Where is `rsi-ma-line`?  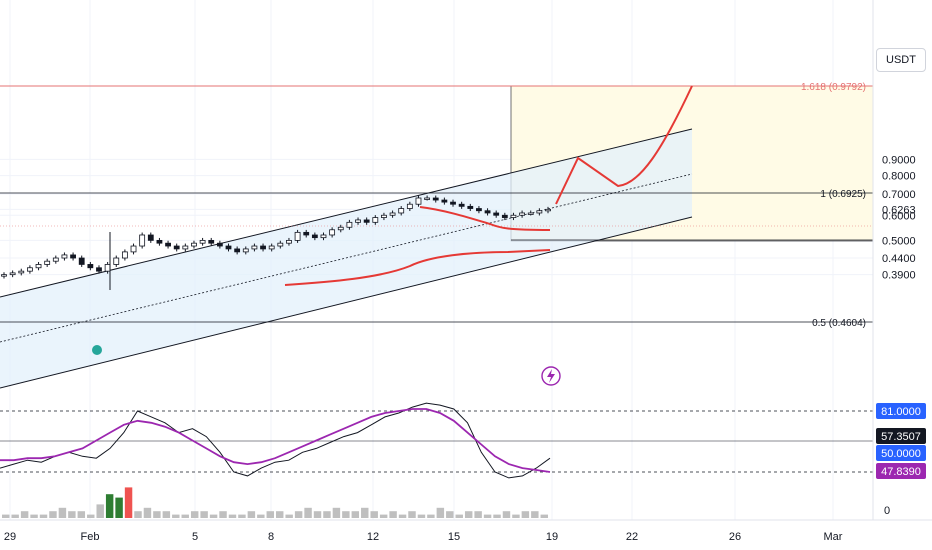 rsi-ma-line is located at coordinates (275, 440).